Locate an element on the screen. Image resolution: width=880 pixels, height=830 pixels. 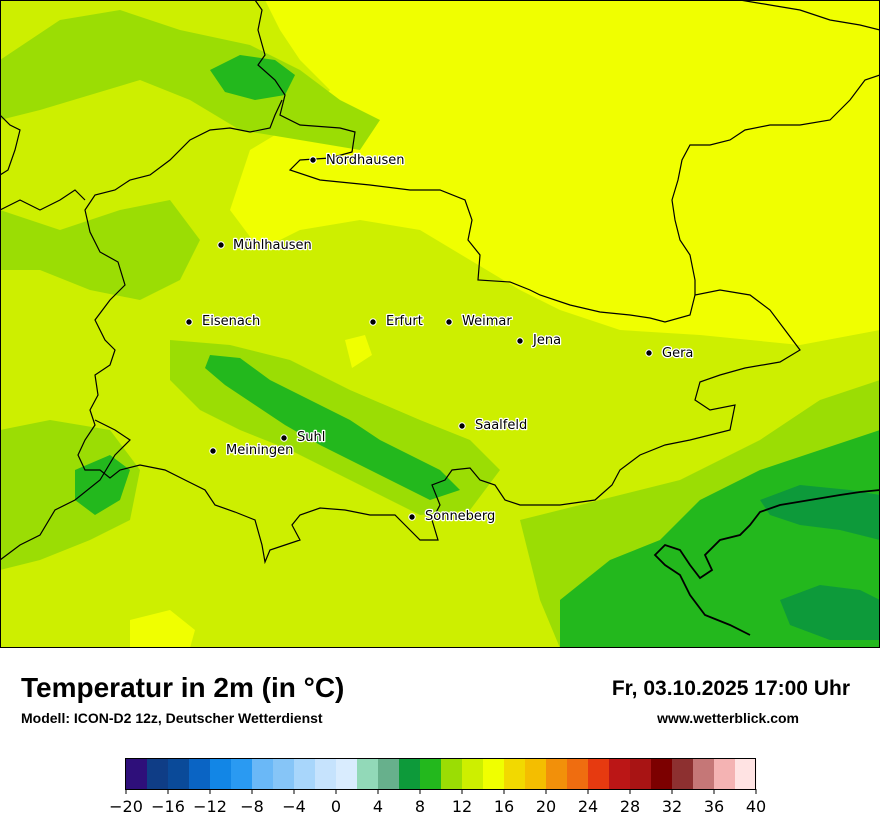
colorbar-tick-label: 40 is located at coordinates (756, 806).